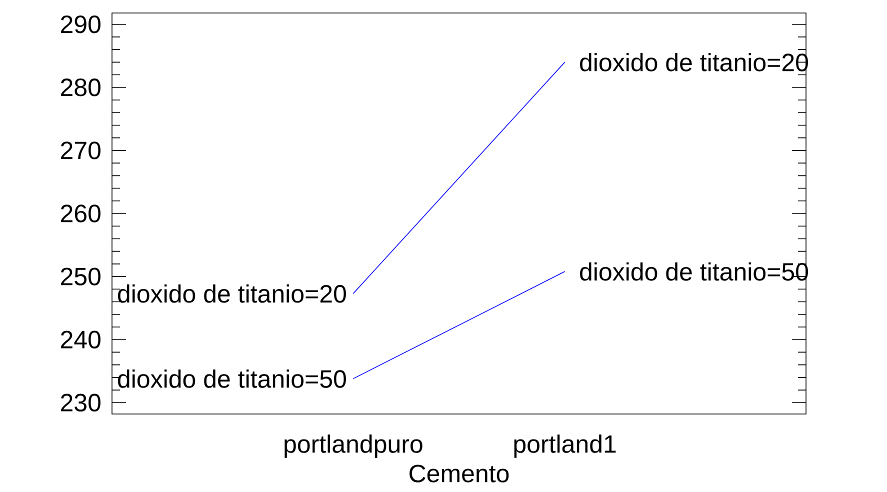  I want to click on y-tick-label: 250, so click(80, 277).